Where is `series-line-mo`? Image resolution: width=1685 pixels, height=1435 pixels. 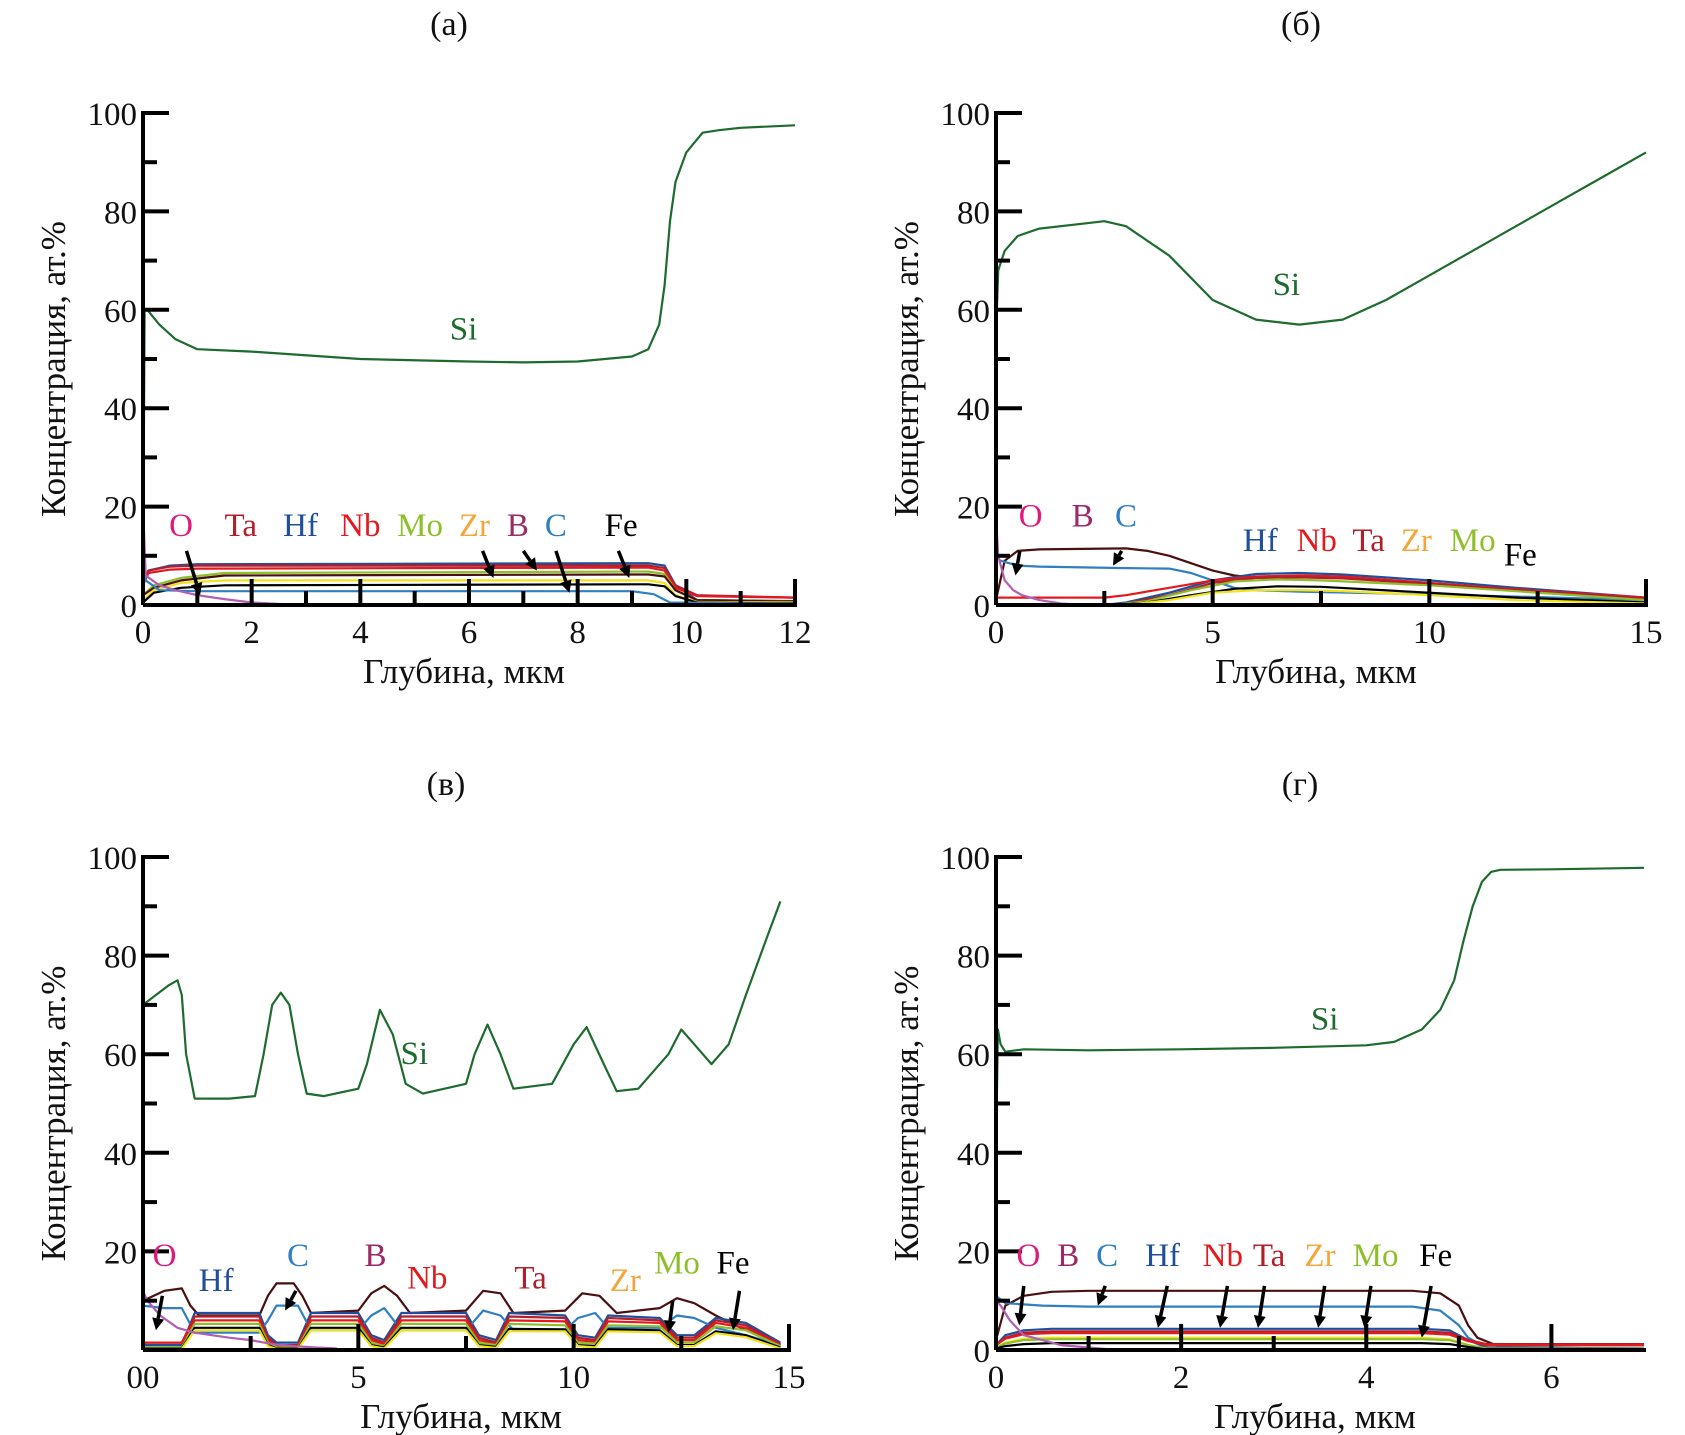
series-line-mo is located at coordinates (1320, 1344).